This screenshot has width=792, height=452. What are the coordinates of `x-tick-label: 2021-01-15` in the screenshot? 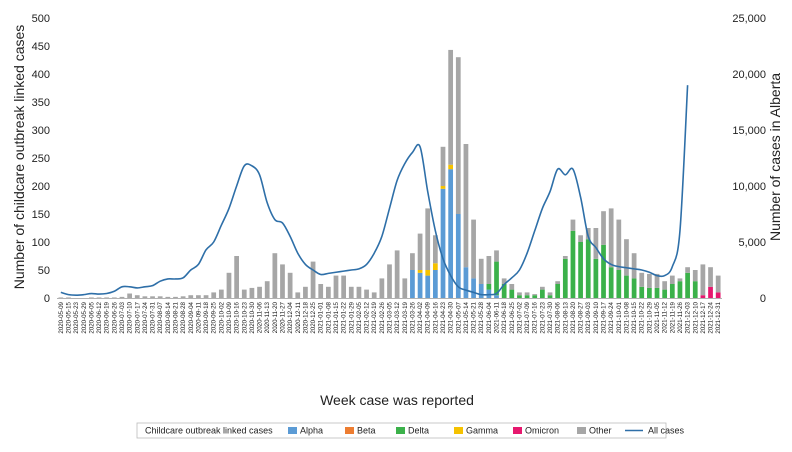 It's located at (336, 317).